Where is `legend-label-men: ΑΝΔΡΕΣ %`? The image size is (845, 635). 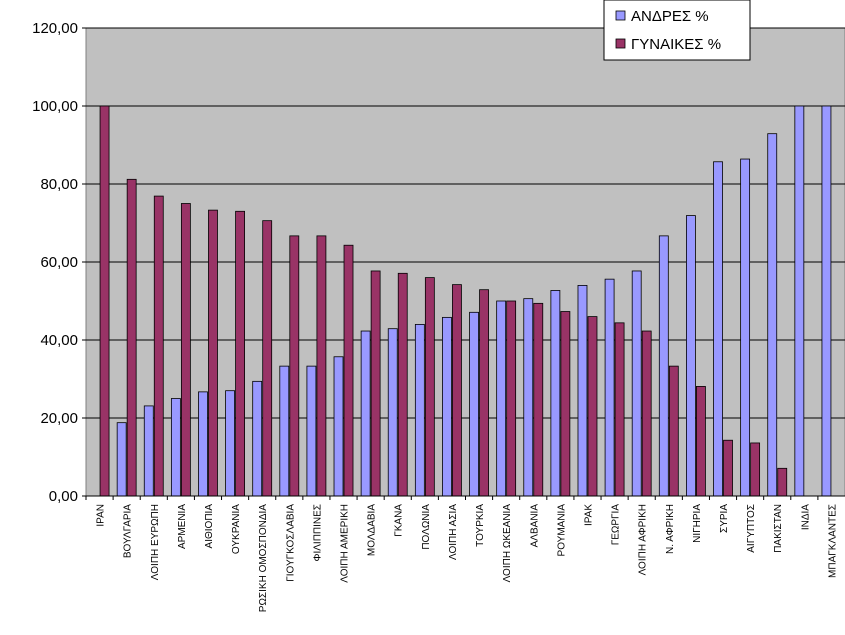
legend-label-men: ΑΝΔΡΕΣ % is located at coordinates (670, 16).